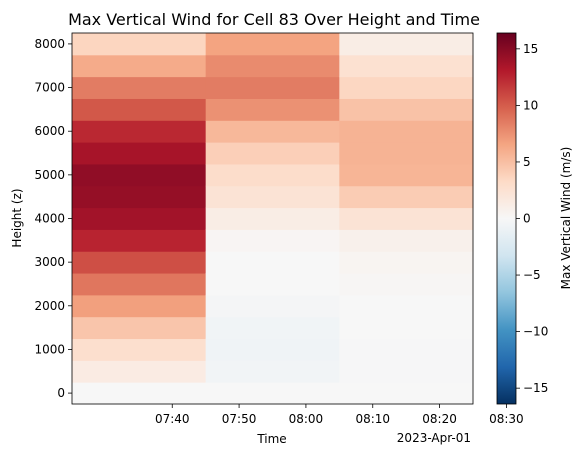  I want to click on colorbar-tick-label: 5, so click(527, 162).